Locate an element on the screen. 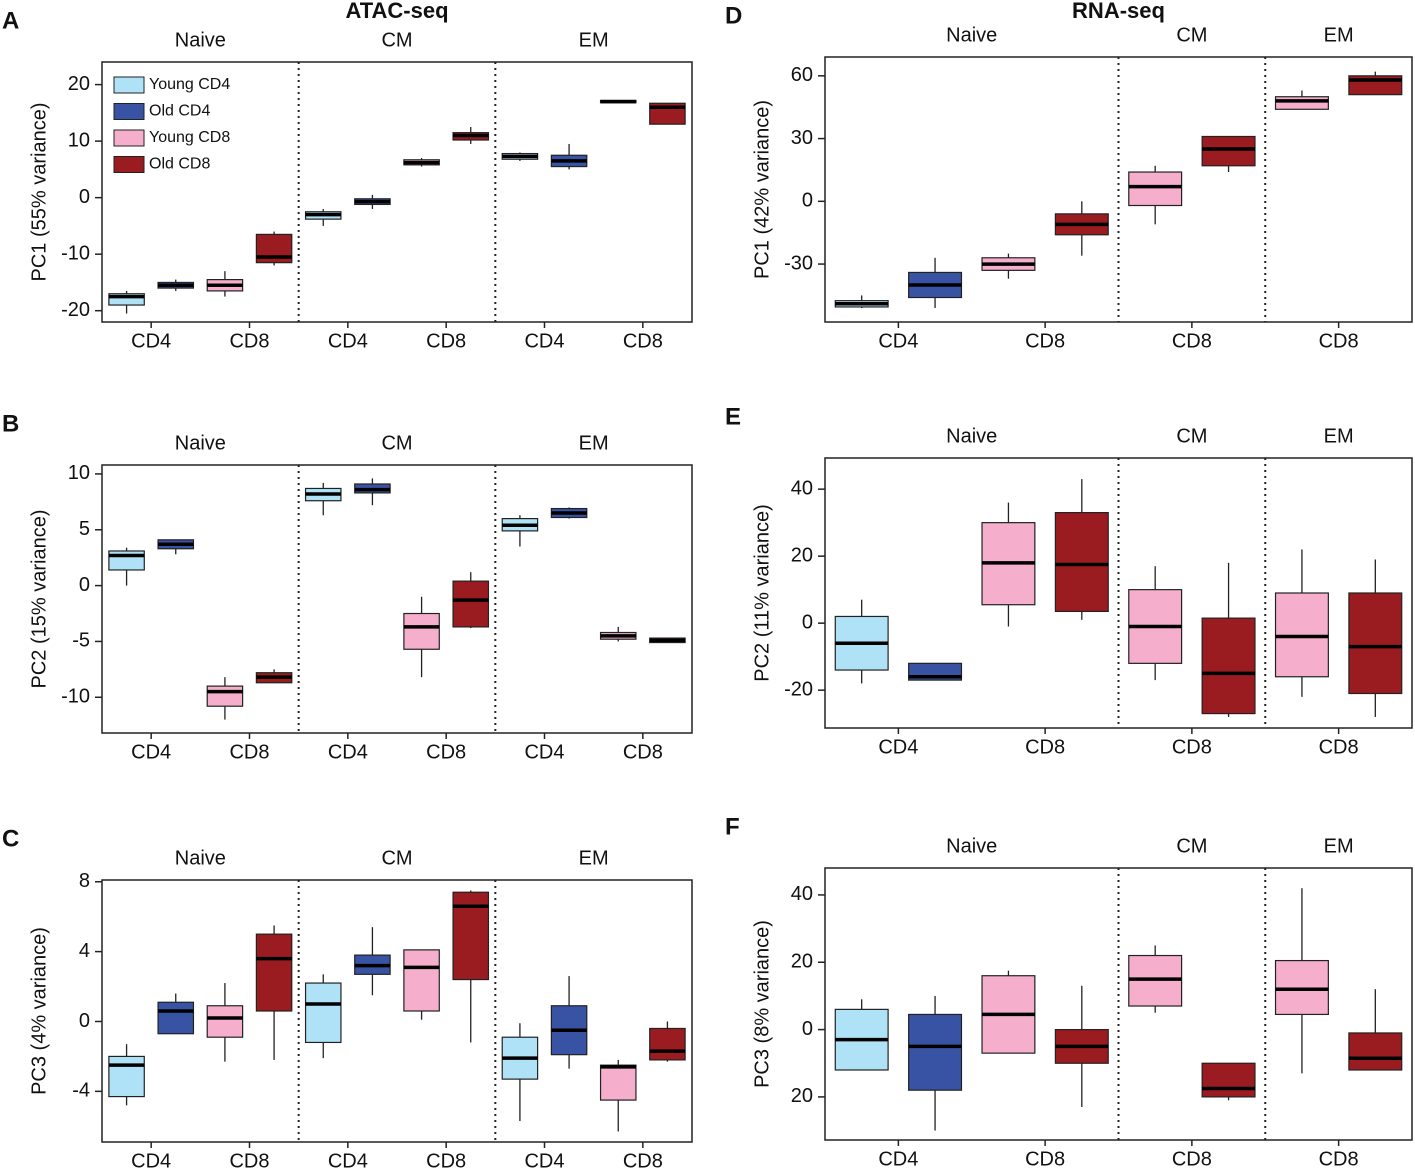 This screenshot has height=1172, width=1415. y-tick-label: -5 is located at coordinates (81, 641).